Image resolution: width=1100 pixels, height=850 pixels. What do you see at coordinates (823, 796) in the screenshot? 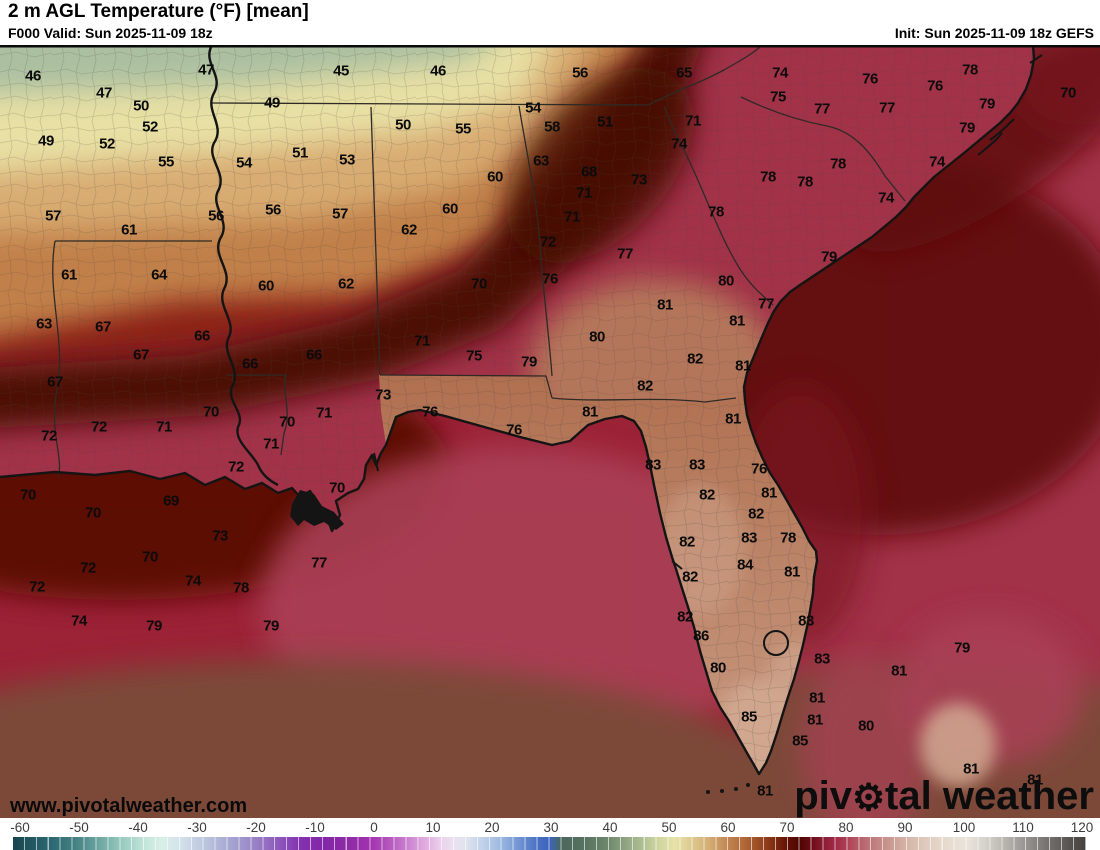
I see `logo-text-pre: piv` at bounding box center [823, 796].